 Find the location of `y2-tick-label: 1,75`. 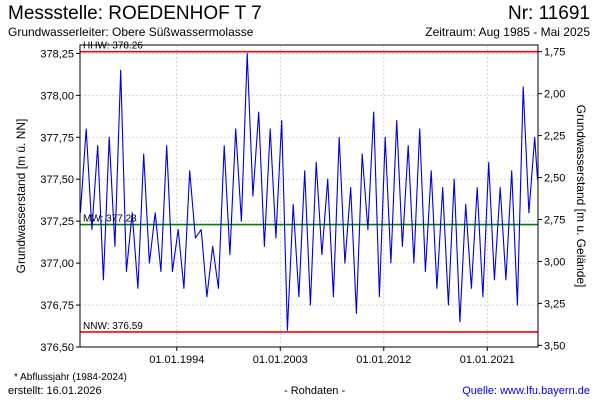

y2-tick-label: 1,75 is located at coordinates (554, 53).